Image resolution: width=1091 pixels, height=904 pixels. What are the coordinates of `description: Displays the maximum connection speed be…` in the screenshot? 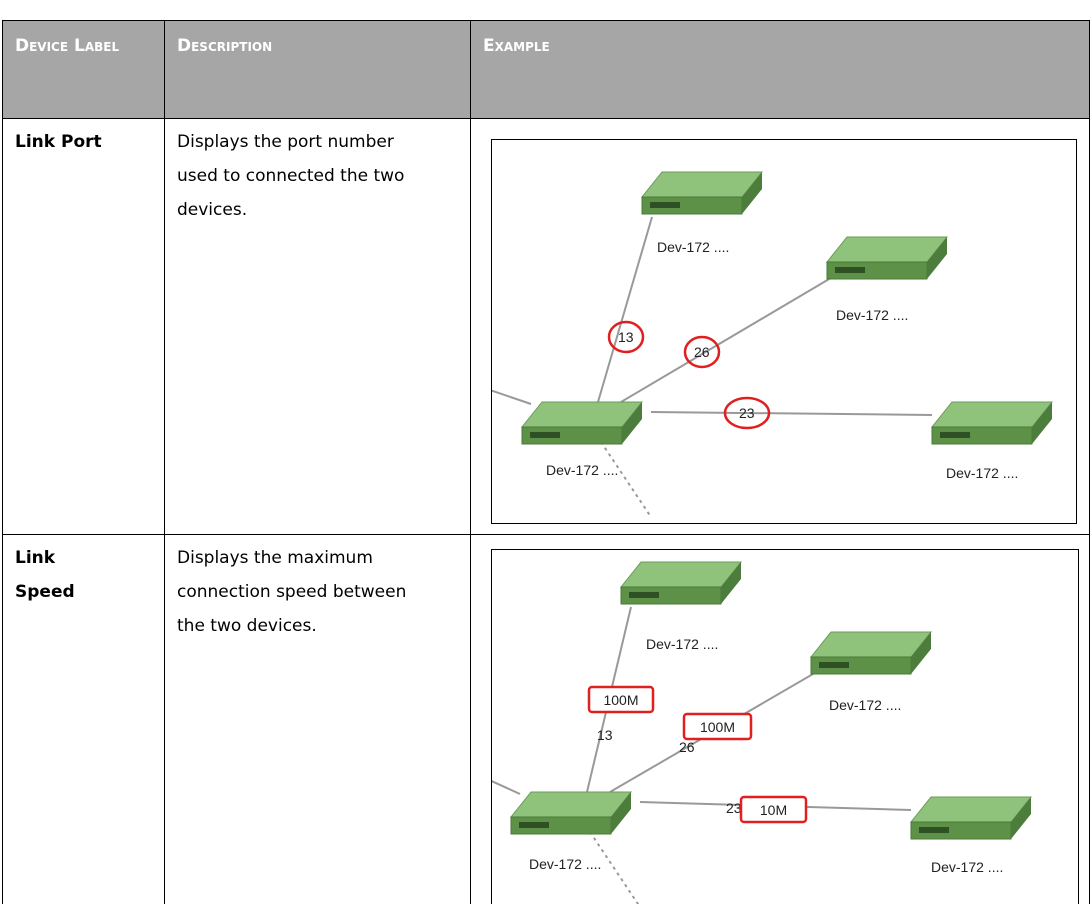 It's located at (292, 592).